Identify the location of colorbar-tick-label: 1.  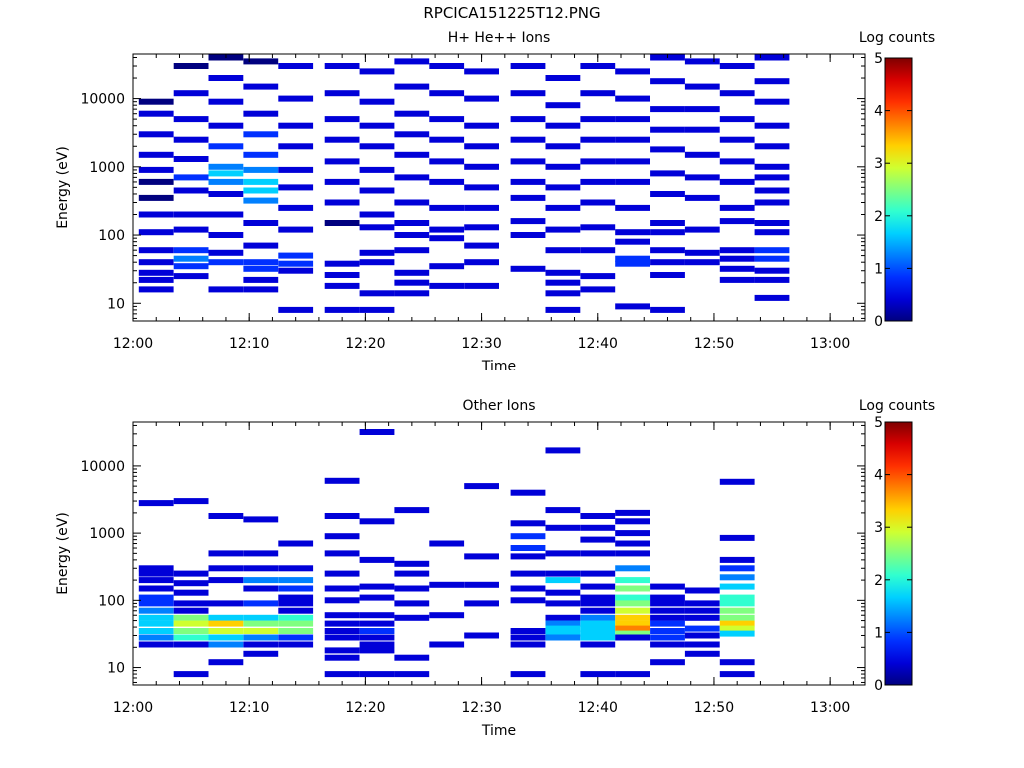
(878, 633).